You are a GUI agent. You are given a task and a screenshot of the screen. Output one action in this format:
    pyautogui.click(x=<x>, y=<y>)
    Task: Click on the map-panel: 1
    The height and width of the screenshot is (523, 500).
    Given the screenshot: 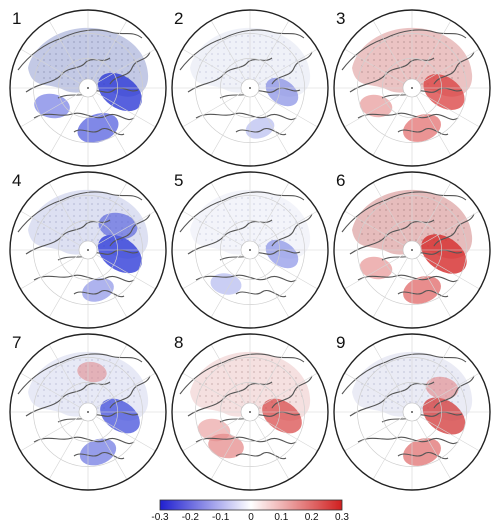 What is the action you would take?
    pyautogui.click(x=88, y=88)
    